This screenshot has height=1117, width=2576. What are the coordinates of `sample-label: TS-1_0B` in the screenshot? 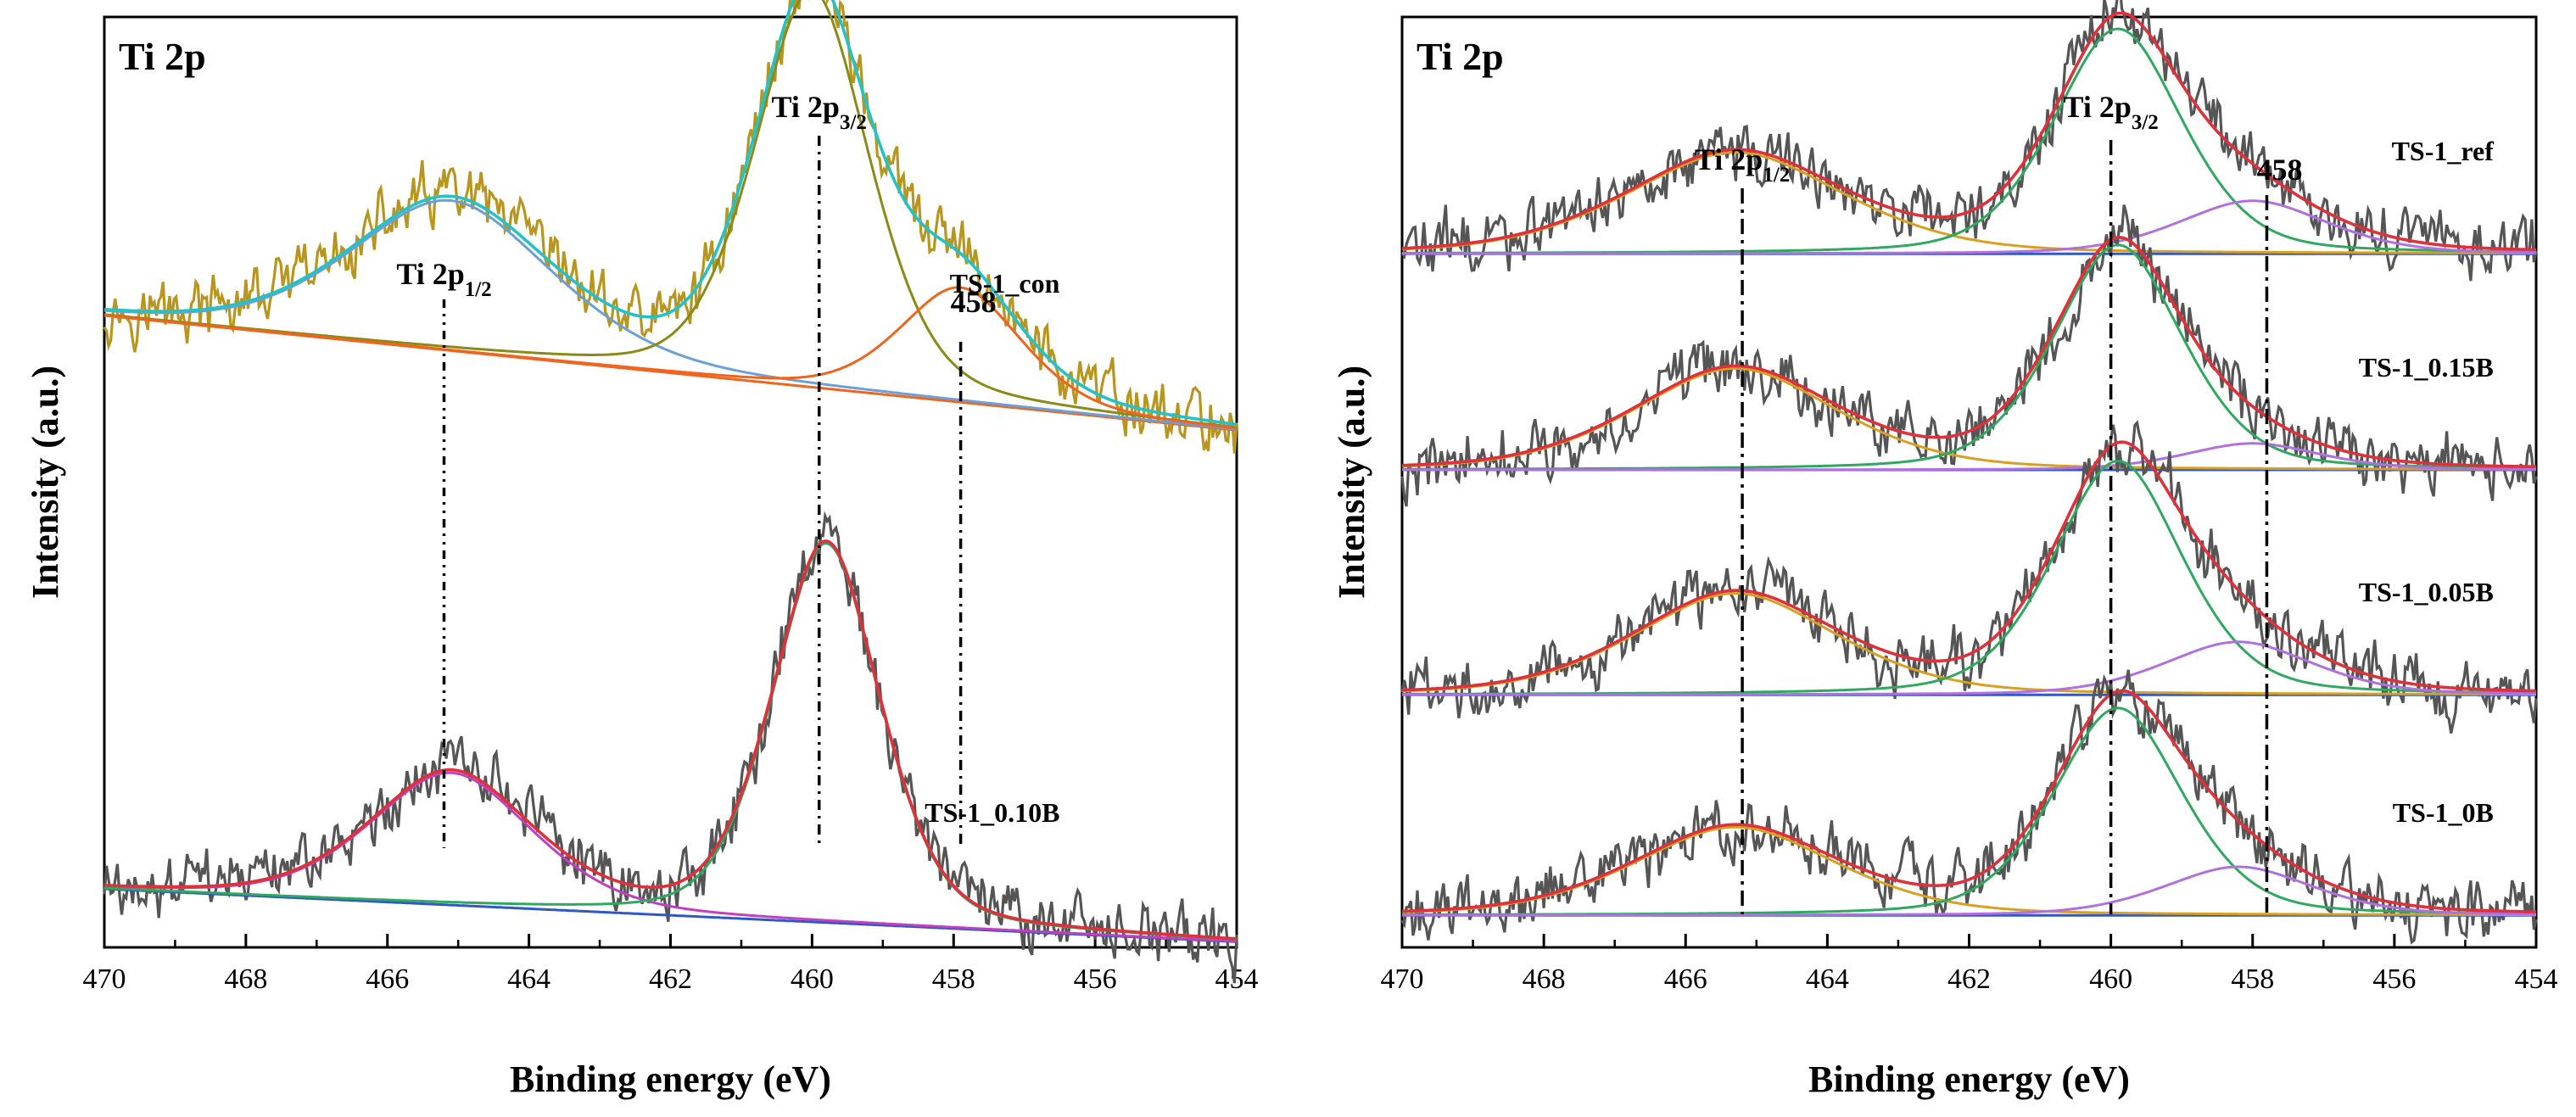 It's located at (2443, 812).